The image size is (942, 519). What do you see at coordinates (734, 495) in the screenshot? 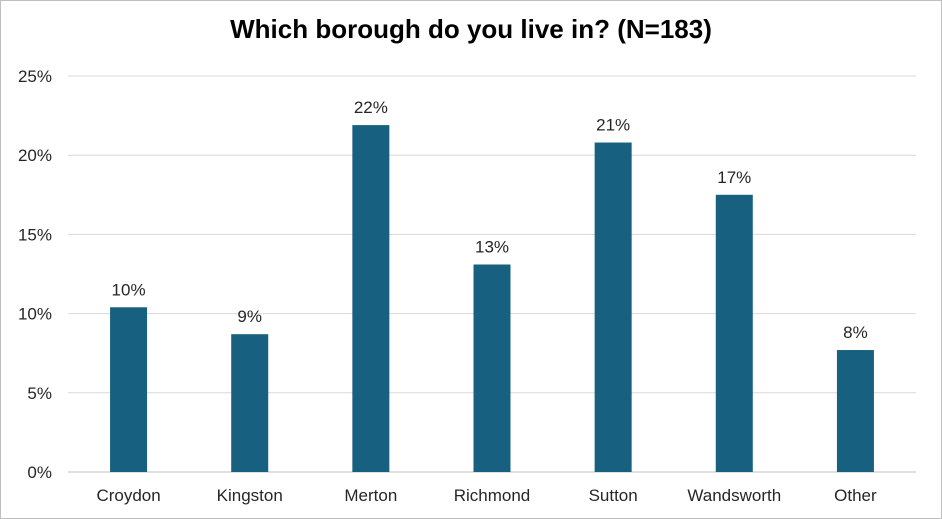
I see `x-tick-label: Wandsworth` at bounding box center [734, 495].